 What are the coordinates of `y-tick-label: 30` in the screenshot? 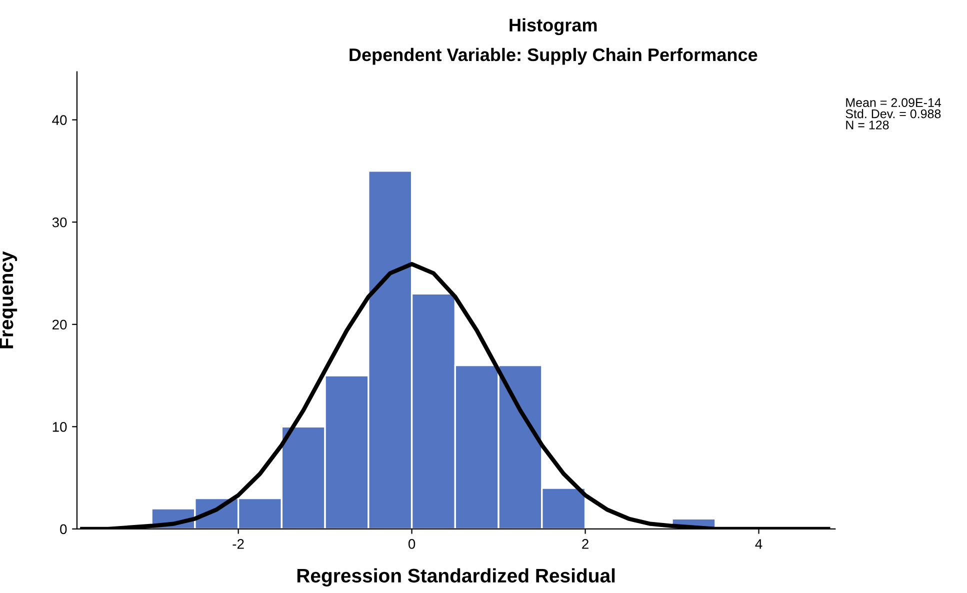 It's located at (59, 222).